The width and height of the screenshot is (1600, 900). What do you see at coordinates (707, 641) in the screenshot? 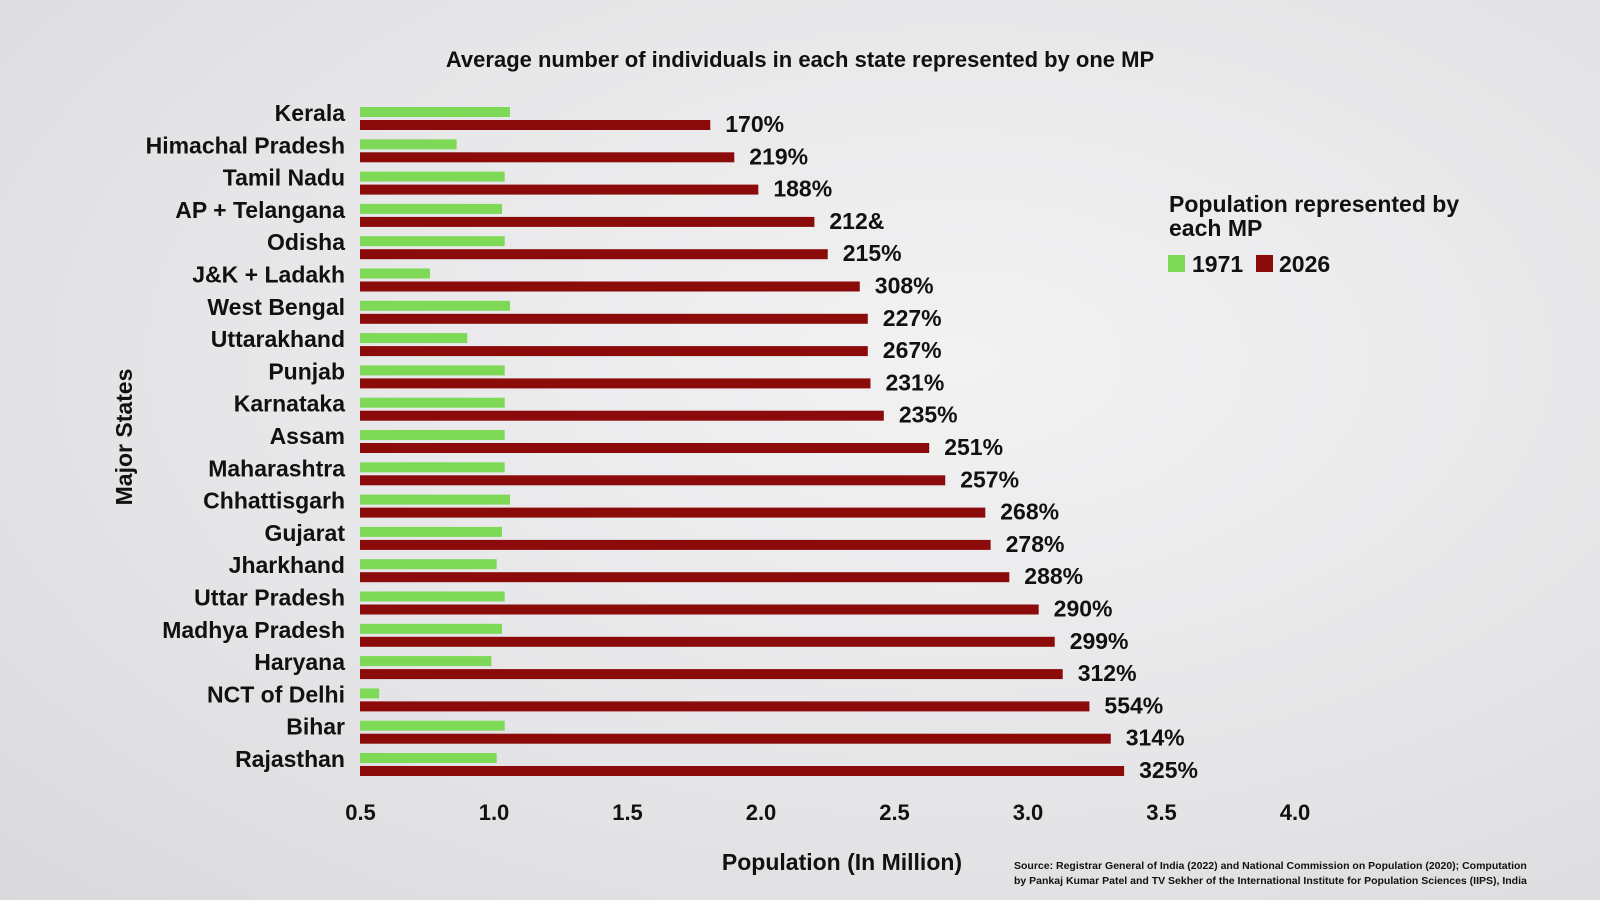
I see `bar-2026-madhya-pradesh` at bounding box center [707, 641].